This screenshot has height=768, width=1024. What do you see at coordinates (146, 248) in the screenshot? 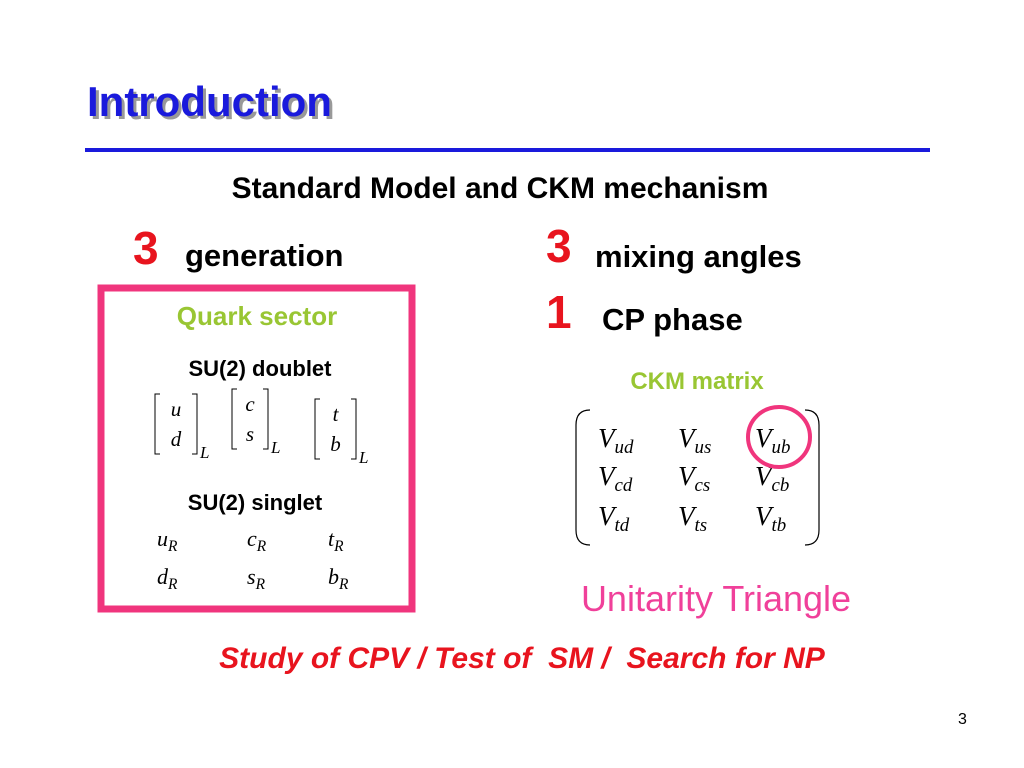
I see `generation-number: 3` at bounding box center [146, 248].